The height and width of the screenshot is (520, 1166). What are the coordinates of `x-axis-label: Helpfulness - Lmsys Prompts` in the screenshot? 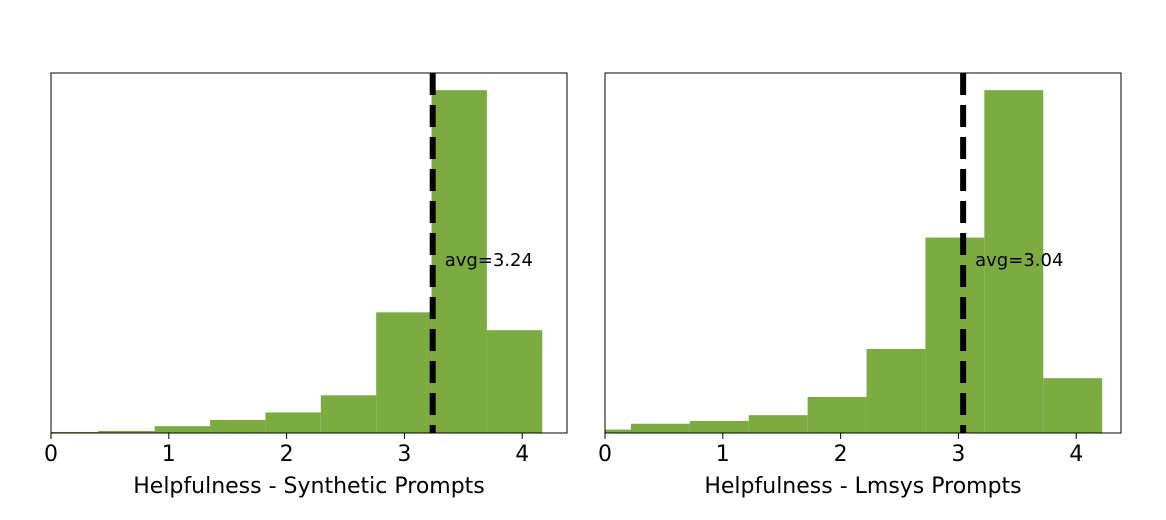 It's located at (862, 486).